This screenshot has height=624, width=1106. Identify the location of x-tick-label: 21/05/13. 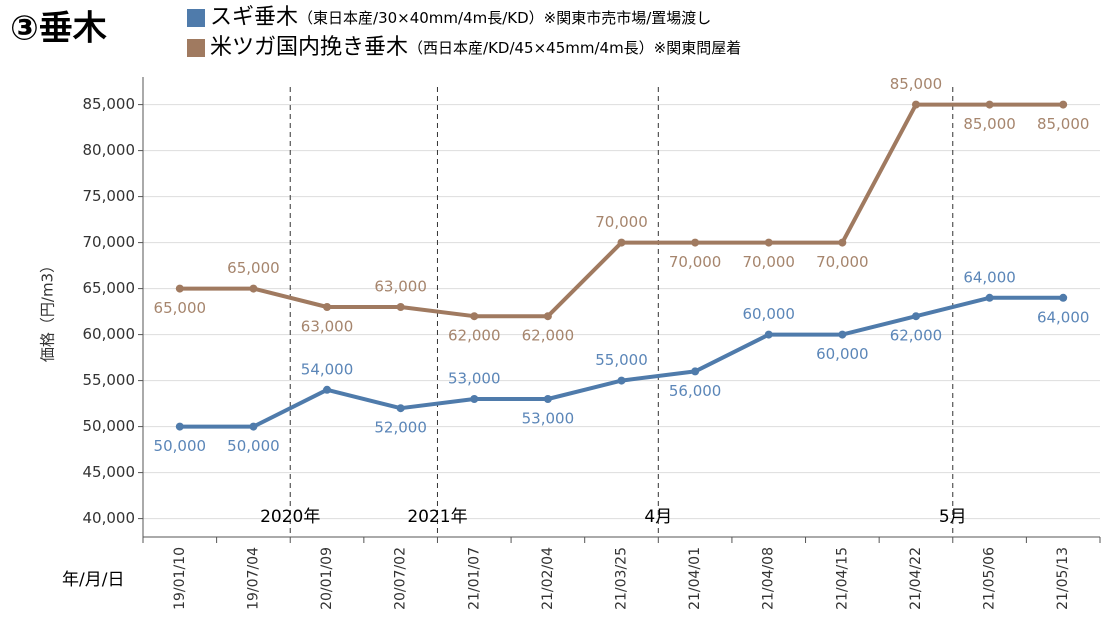
(1063, 578).